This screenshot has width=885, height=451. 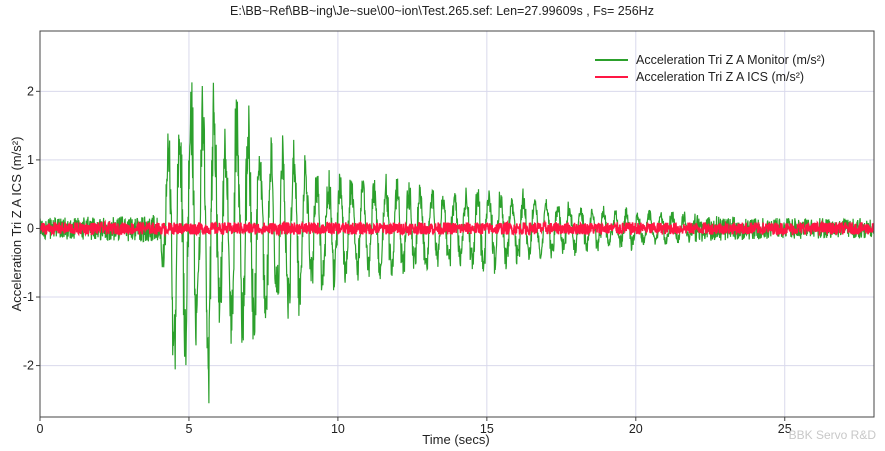 What do you see at coordinates (487, 429) in the screenshot?
I see `x-tick-label: 15` at bounding box center [487, 429].